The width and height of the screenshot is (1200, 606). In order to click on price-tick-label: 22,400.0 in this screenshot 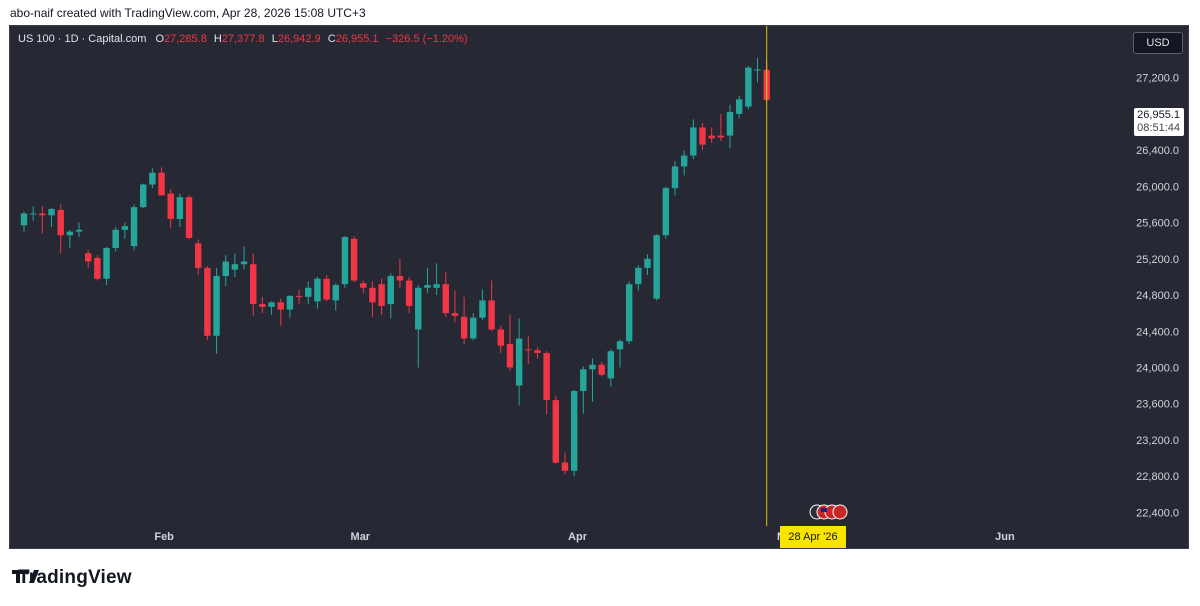, I will do `click(1157, 513)`.